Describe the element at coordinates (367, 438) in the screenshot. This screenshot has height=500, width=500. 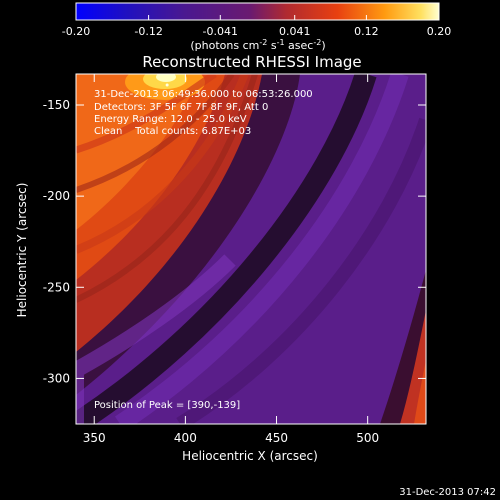
I see `x-tick-label: 500` at that location.